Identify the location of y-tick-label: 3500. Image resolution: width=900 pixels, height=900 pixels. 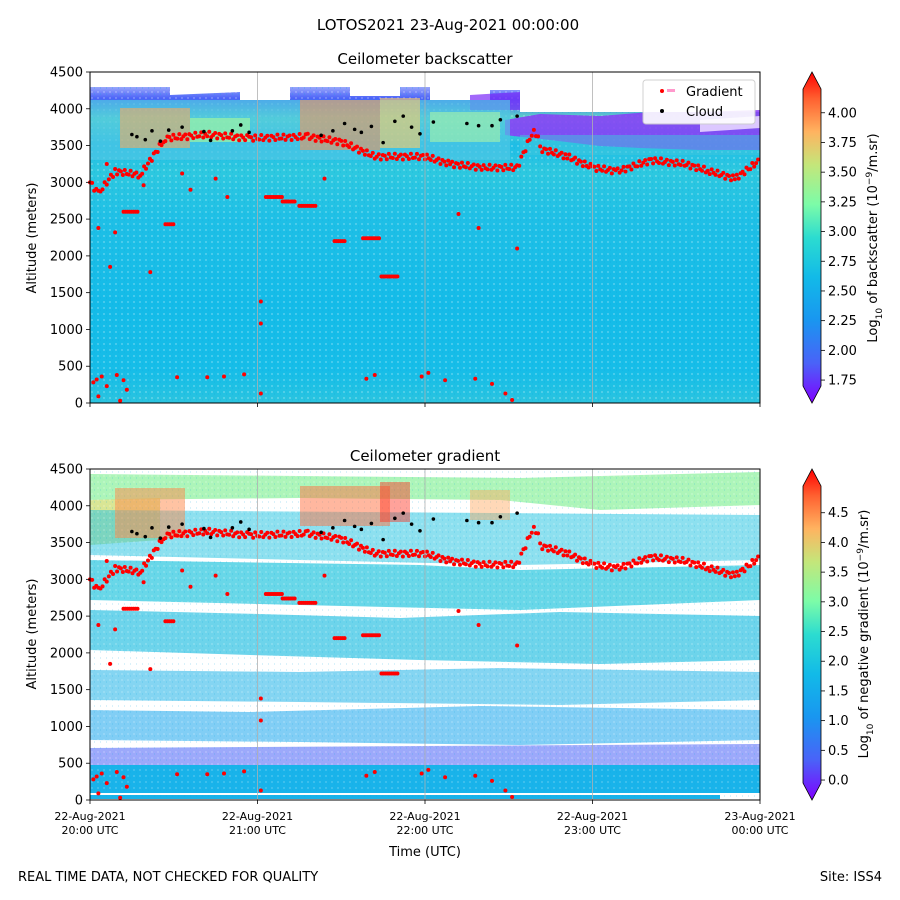
(66, 543).